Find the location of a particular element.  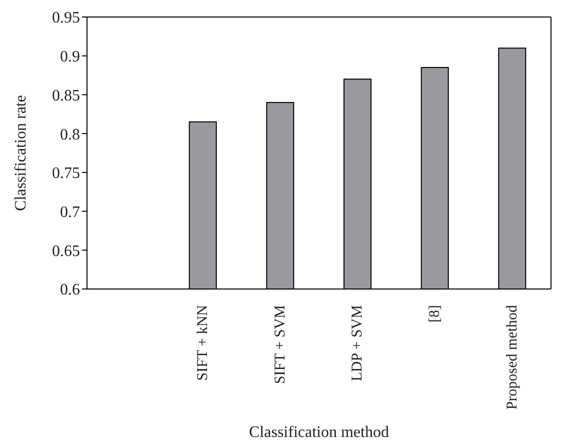

x-axis-title: Classification method is located at coordinates (319, 432).